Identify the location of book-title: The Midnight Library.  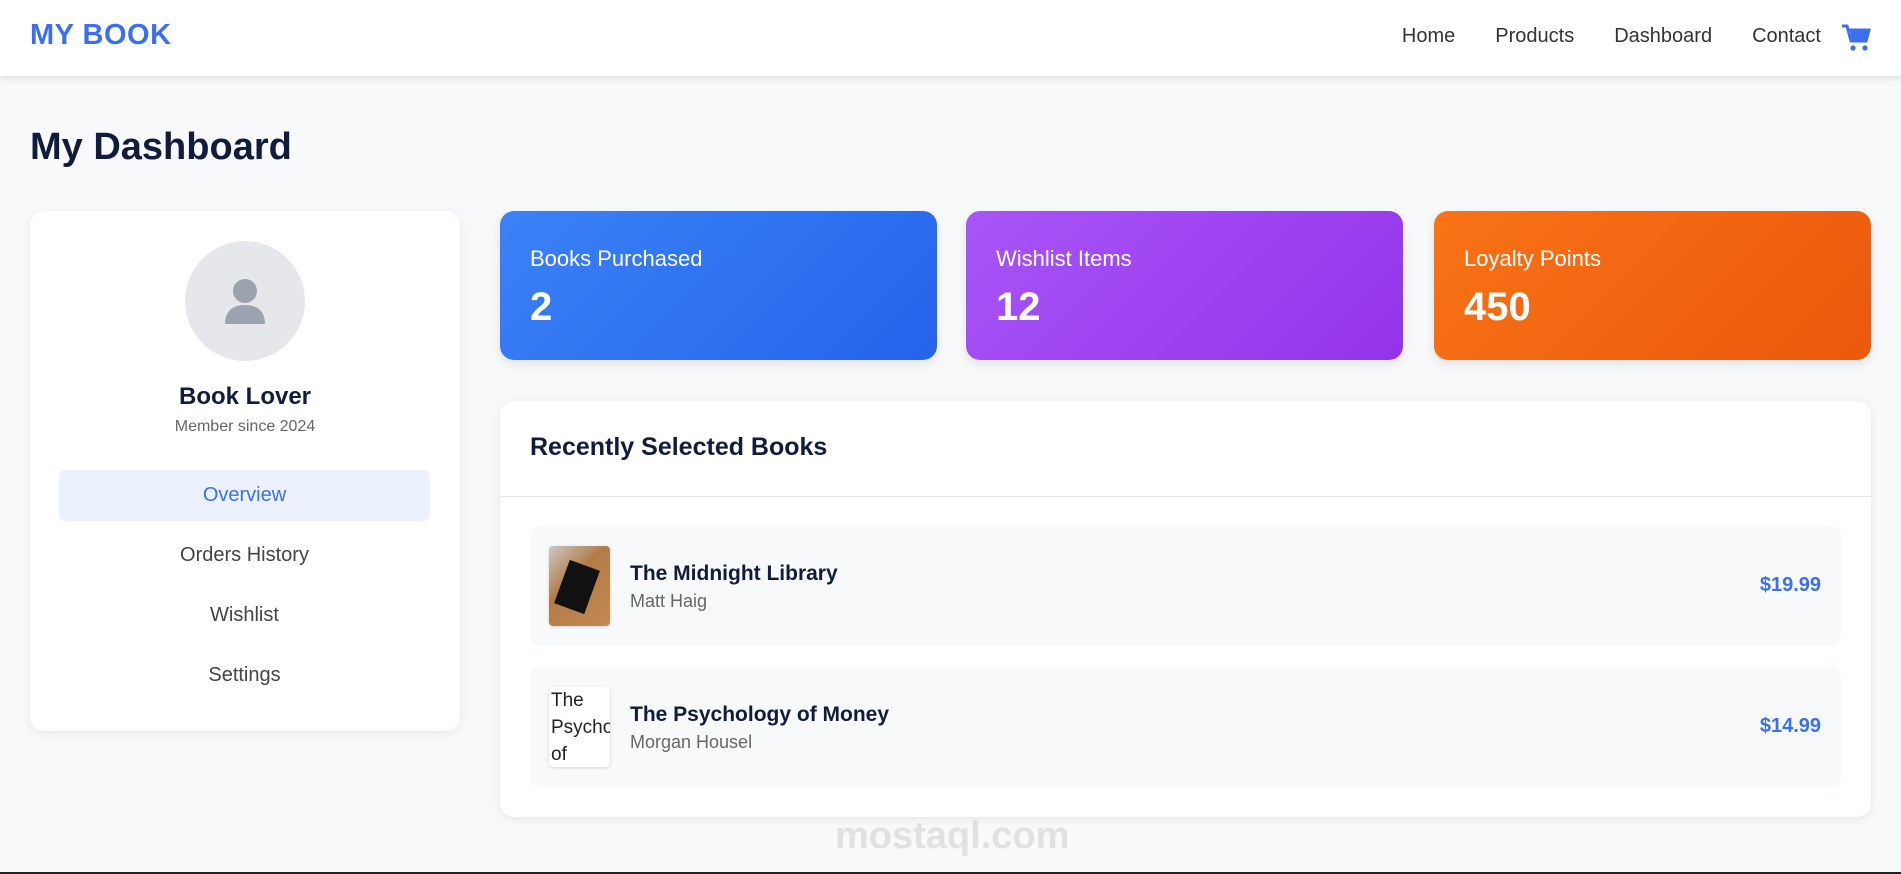
(734, 573).